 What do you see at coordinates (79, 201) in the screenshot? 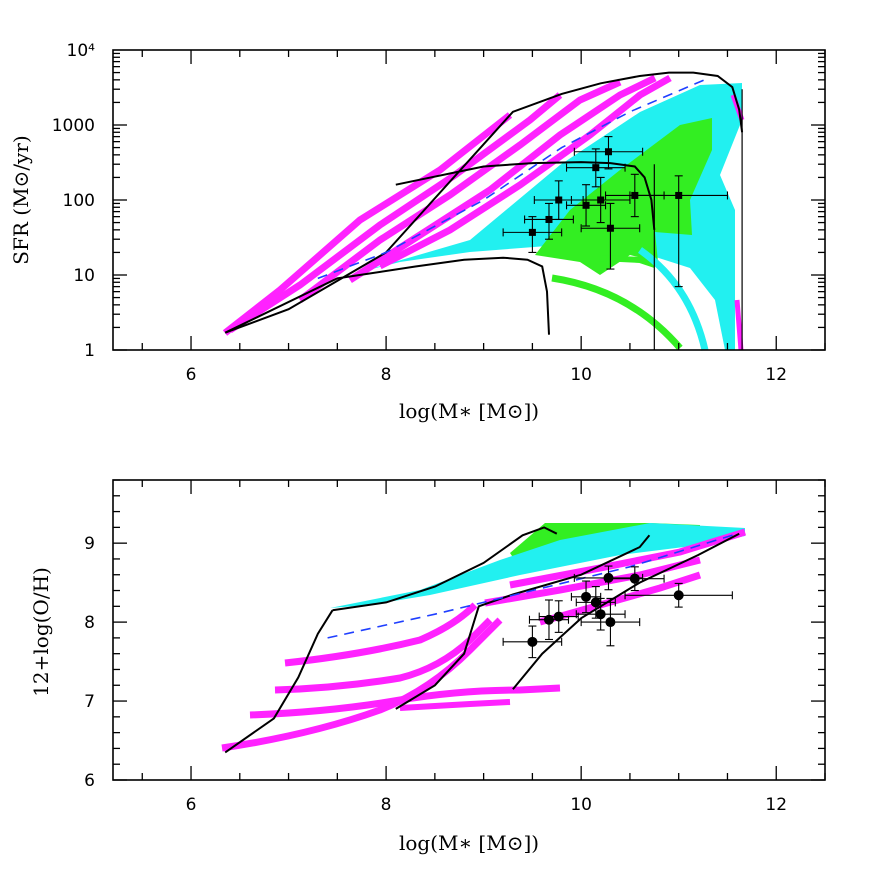
I see `y-tick-label: 100` at bounding box center [79, 201].